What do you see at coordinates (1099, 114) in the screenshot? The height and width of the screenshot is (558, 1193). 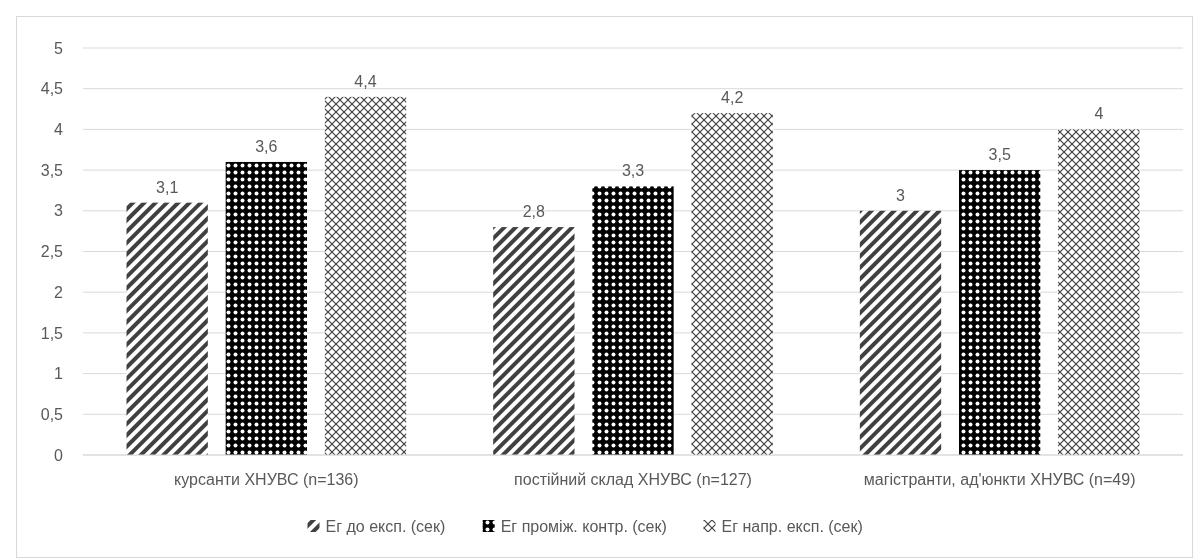 I see `data-label: 4` at bounding box center [1099, 114].